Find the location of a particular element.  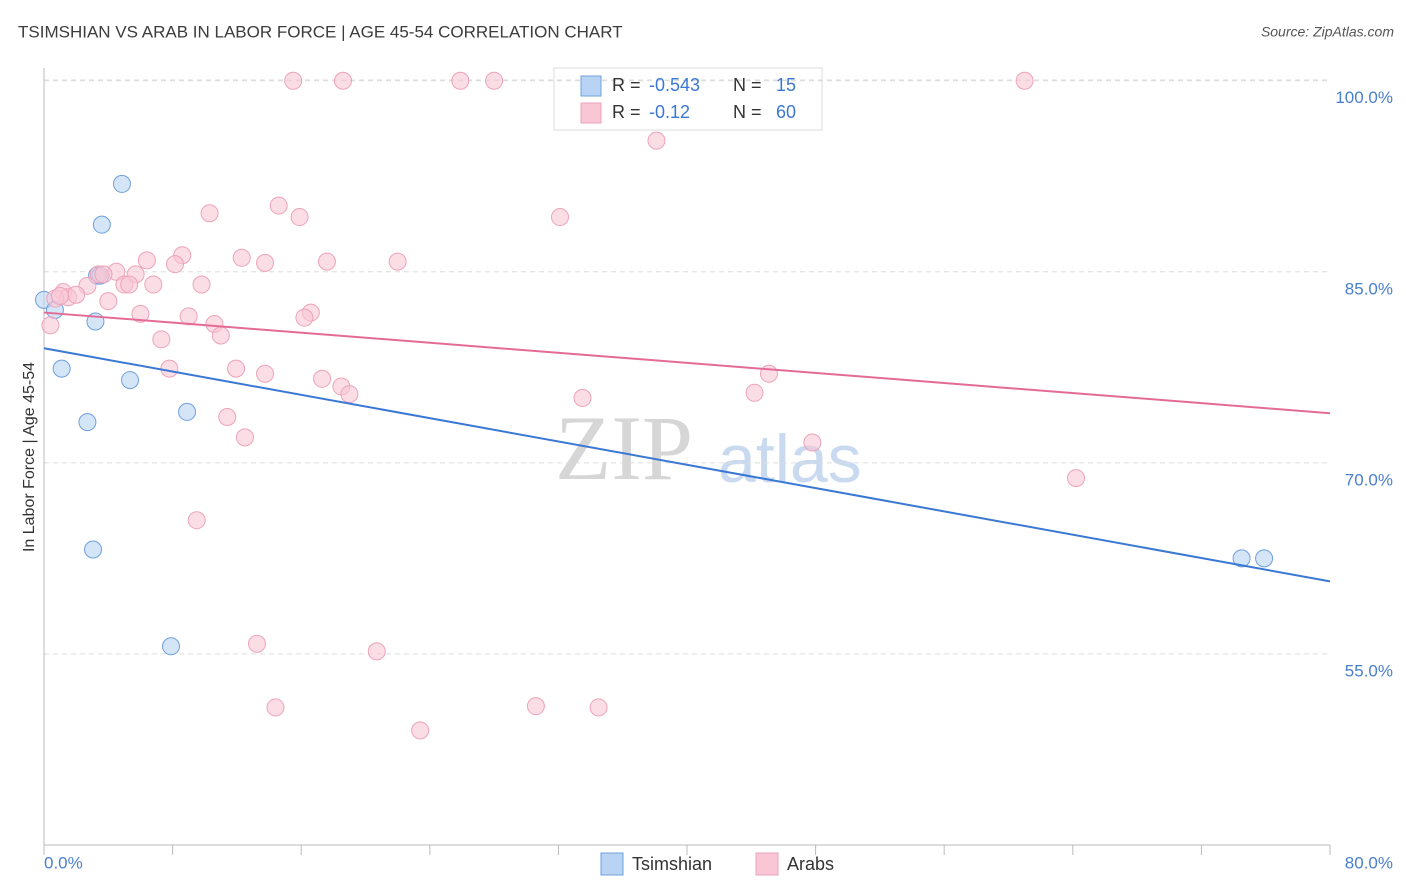

y-tick-label: 100.0% is located at coordinates (1364, 97).